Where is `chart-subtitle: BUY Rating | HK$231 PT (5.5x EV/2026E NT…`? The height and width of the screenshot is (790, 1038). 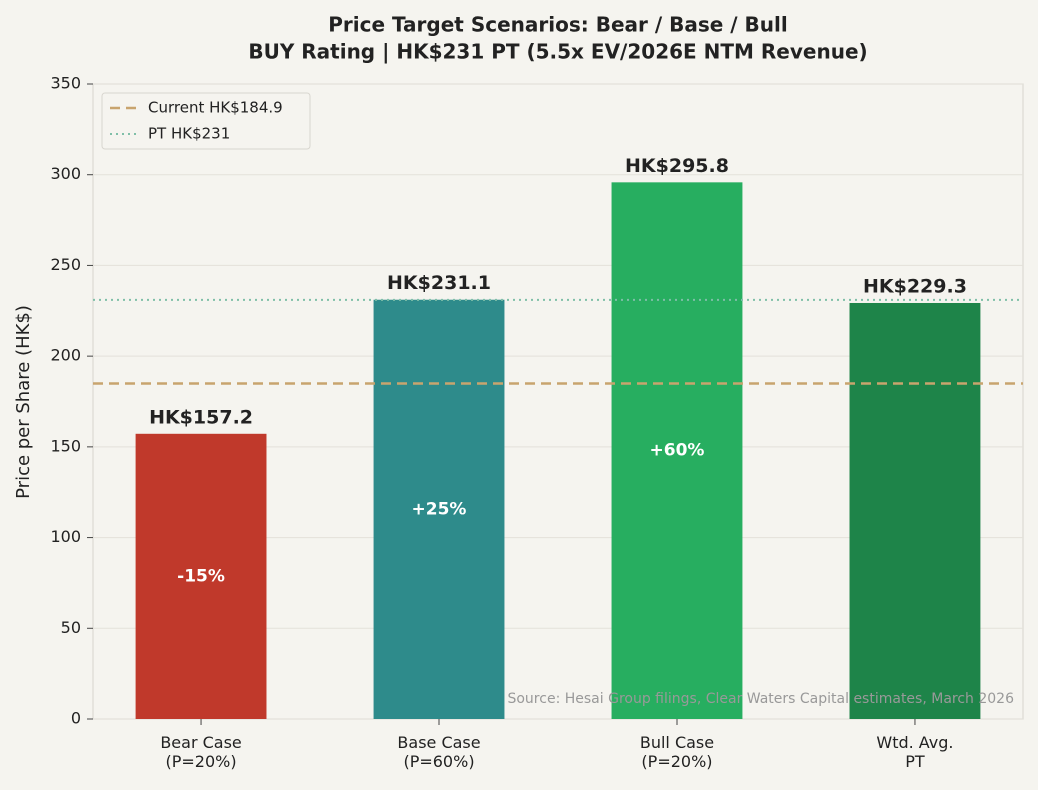 chart-subtitle: BUY Rating | HK$231 PT (5.5x EV/2026E NT… is located at coordinates (557, 52).